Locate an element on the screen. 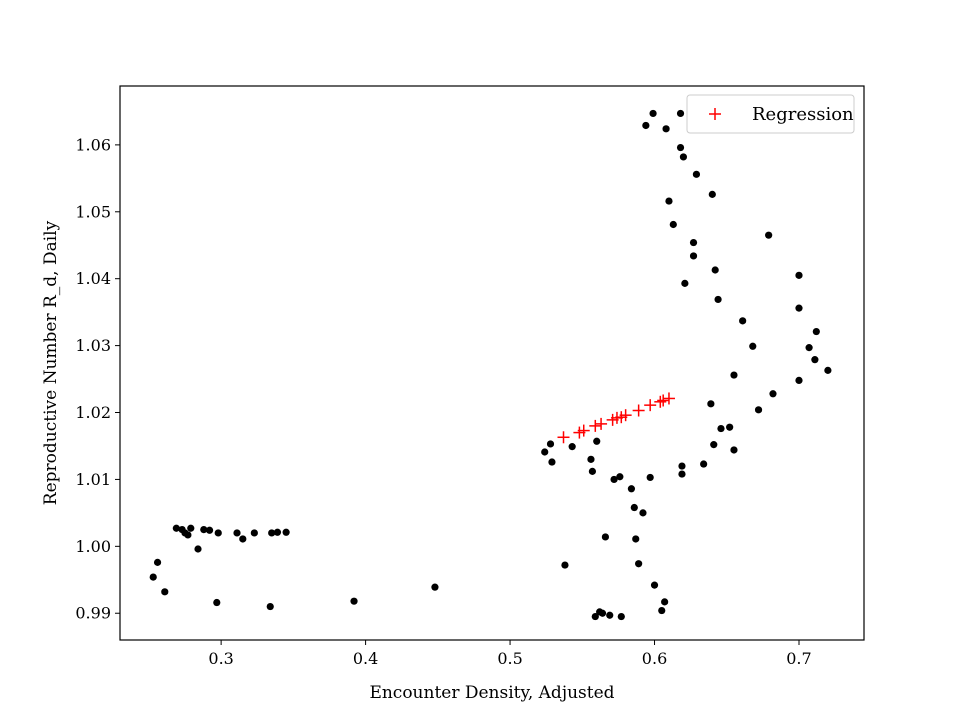  x-axis: 0.3 0.4 0.5 0.6 0.7 is located at coordinates (510, 654).